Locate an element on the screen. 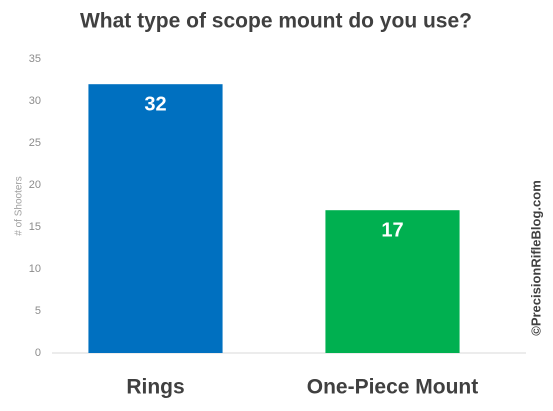  y-tick-label: 15 is located at coordinates (35, 227).